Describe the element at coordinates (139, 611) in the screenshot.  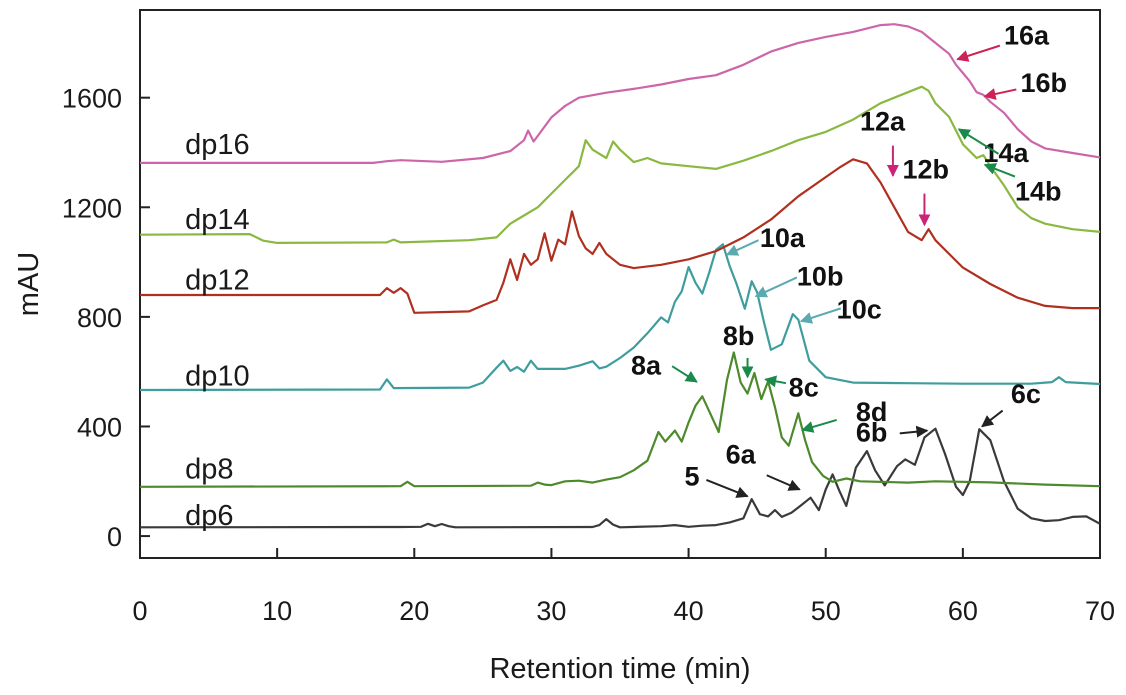
I see `x-tick-label: 0` at that location.